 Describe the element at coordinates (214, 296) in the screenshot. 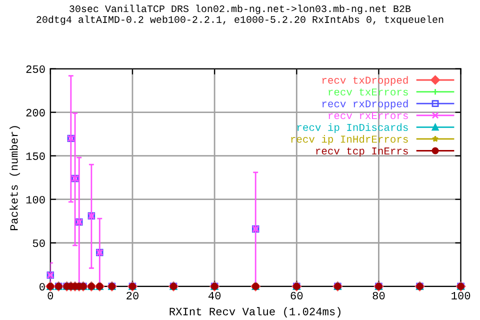

I see `x-tick-label: 40` at that location.